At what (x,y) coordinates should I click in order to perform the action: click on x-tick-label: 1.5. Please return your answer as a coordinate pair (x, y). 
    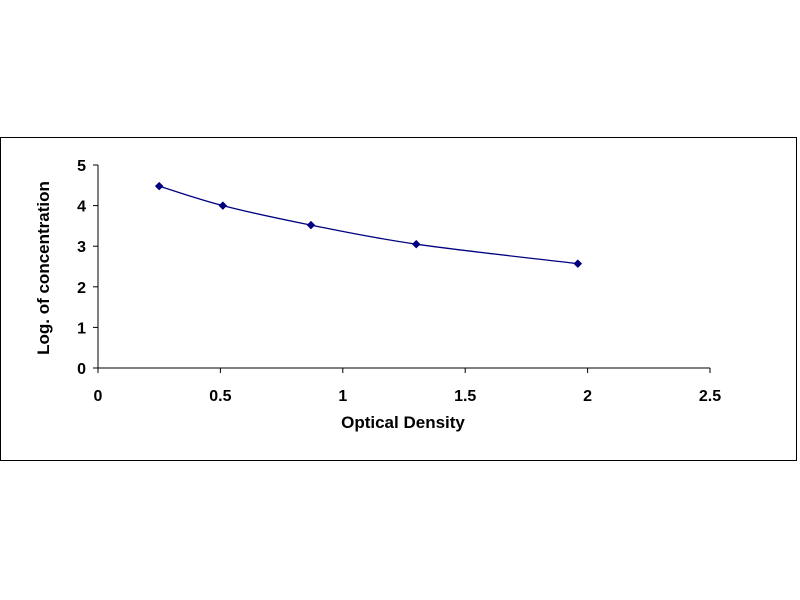
    Looking at the image, I should click on (465, 396).